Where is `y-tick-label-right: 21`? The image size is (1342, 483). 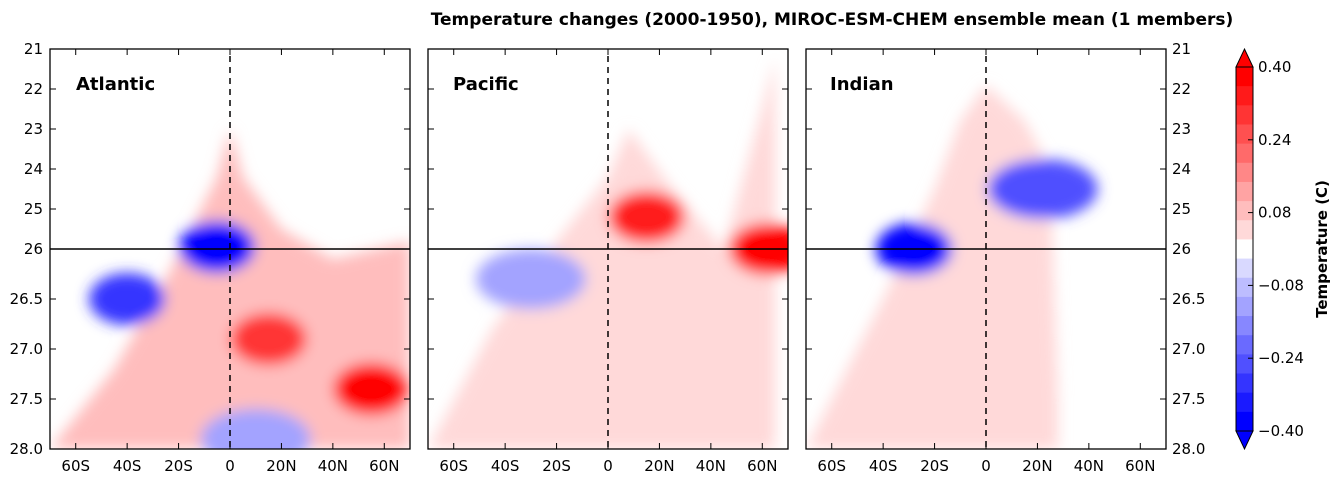 y-tick-label-right: 21 is located at coordinates (1181, 49).